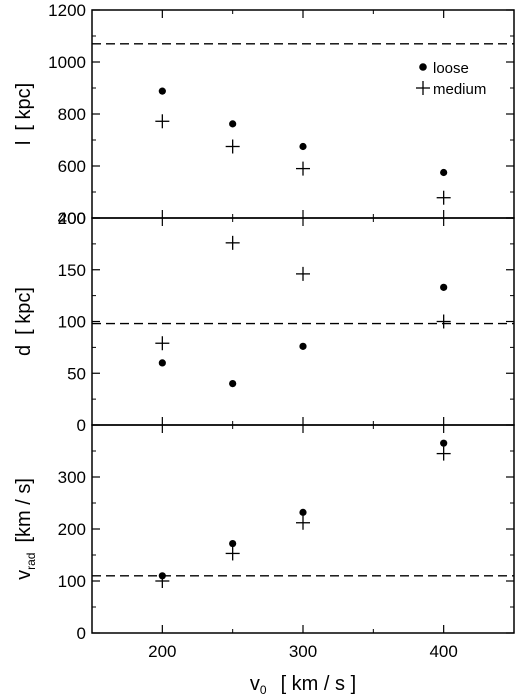 The height and width of the screenshot is (697, 520). Describe the element at coordinates (67, 10) in the screenshot. I see `y-tick-label: 1200` at that location.